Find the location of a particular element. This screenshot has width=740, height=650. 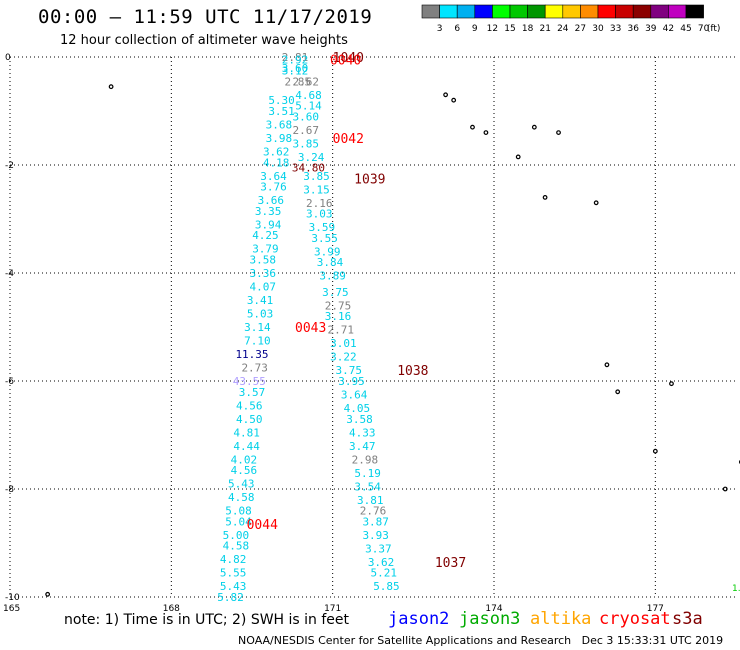

swh-value: 5.55 is located at coordinates (233, 573).